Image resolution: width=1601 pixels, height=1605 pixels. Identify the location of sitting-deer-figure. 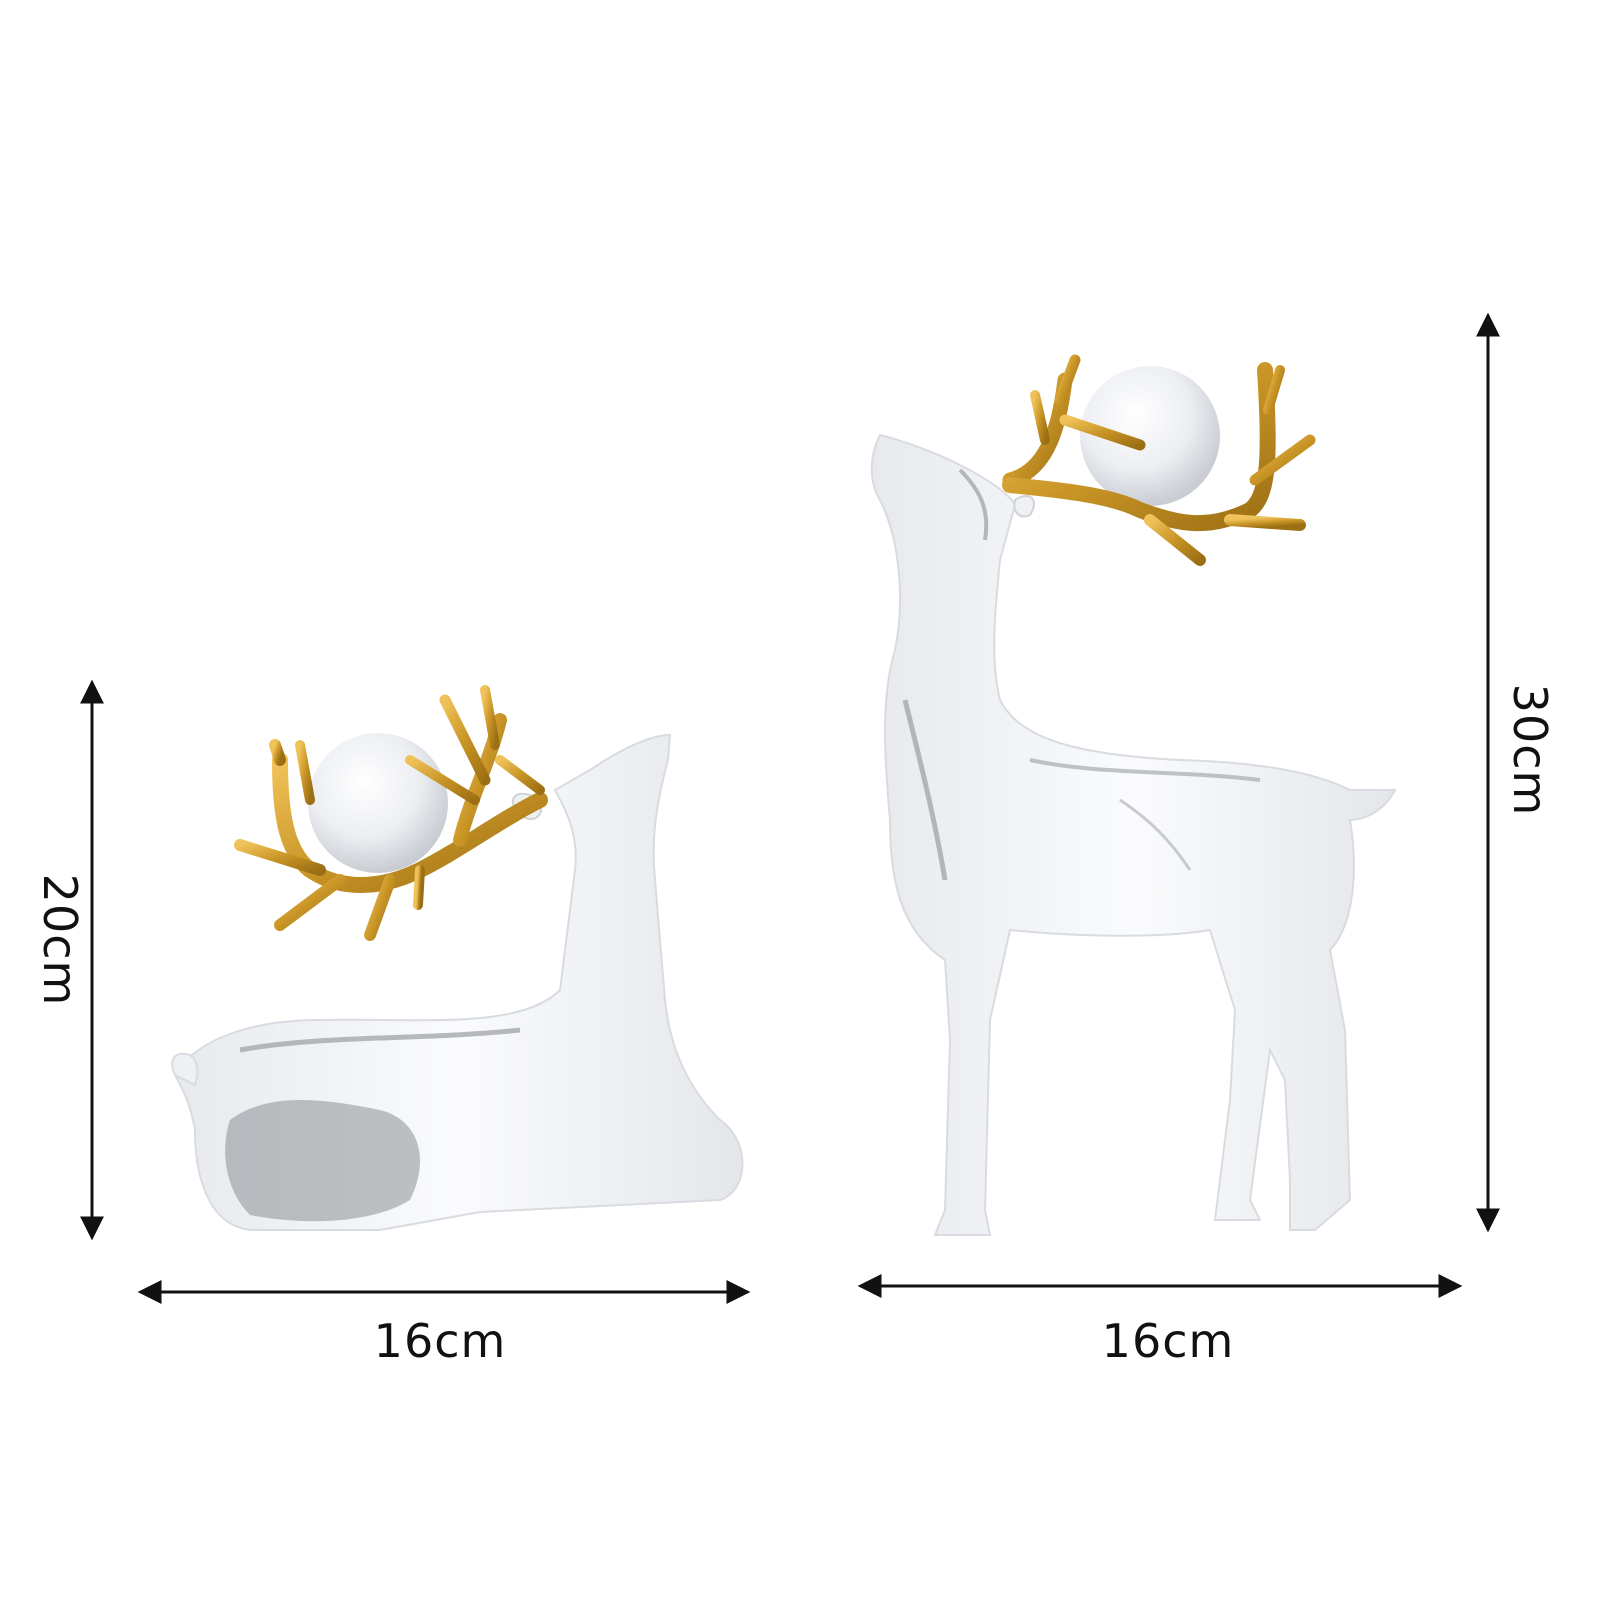
(457, 958).